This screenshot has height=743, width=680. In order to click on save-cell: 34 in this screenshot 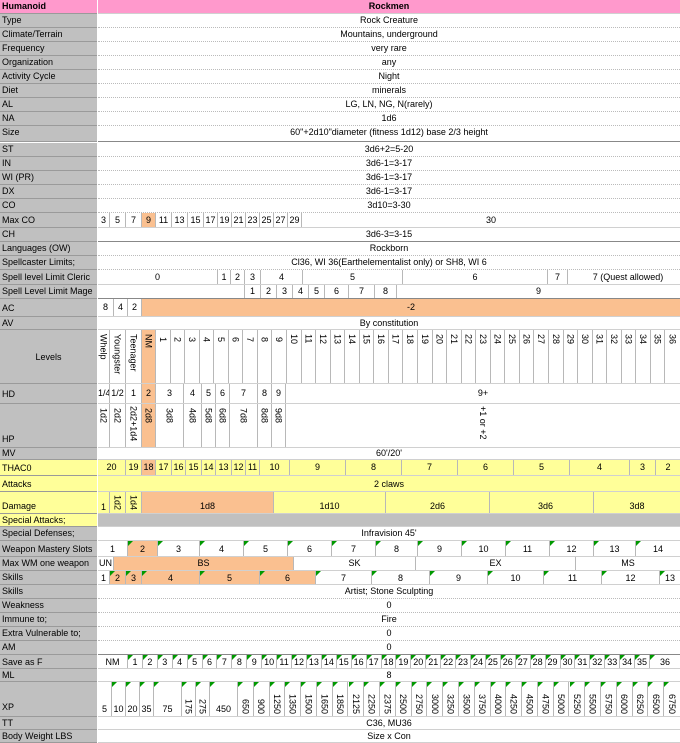, I will do `click(628, 661)`.